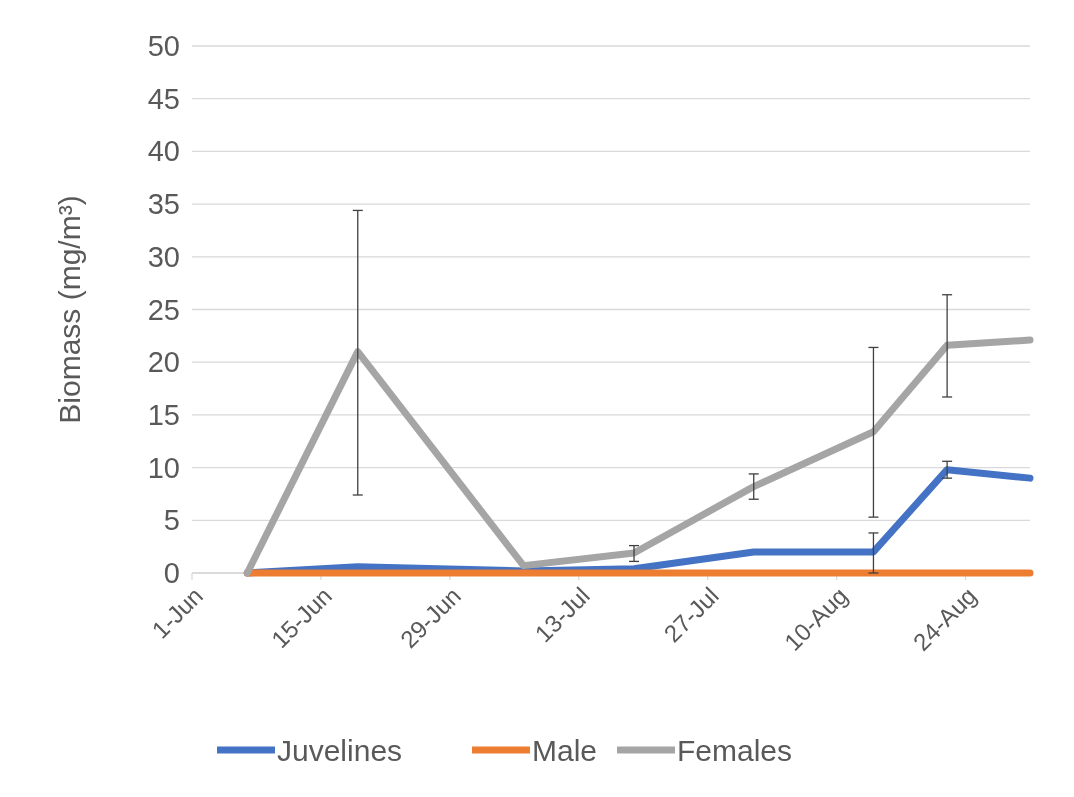  I want to click on legend-label: Male, so click(565, 750).